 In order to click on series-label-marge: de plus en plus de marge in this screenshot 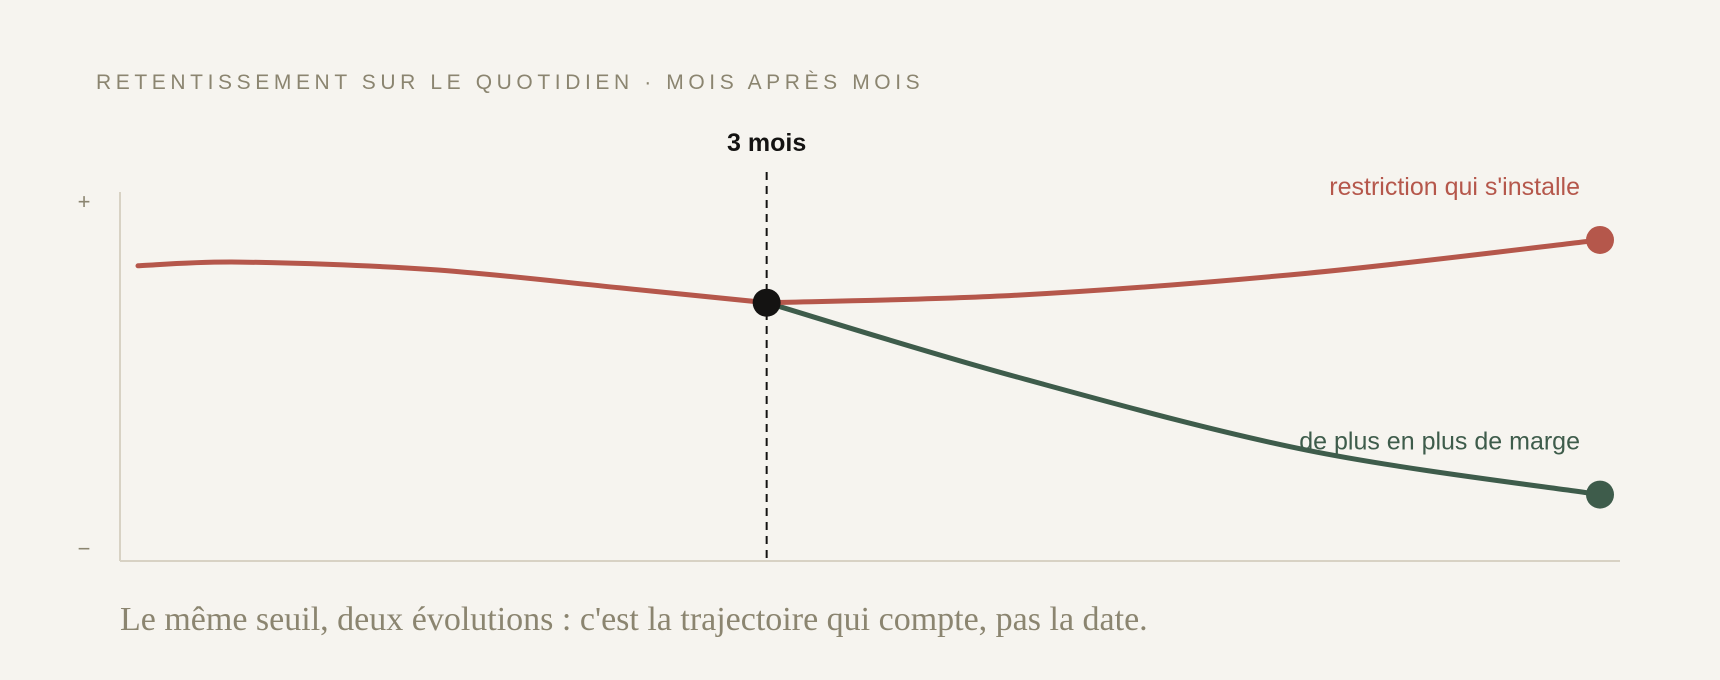, I will do `click(1439, 442)`.